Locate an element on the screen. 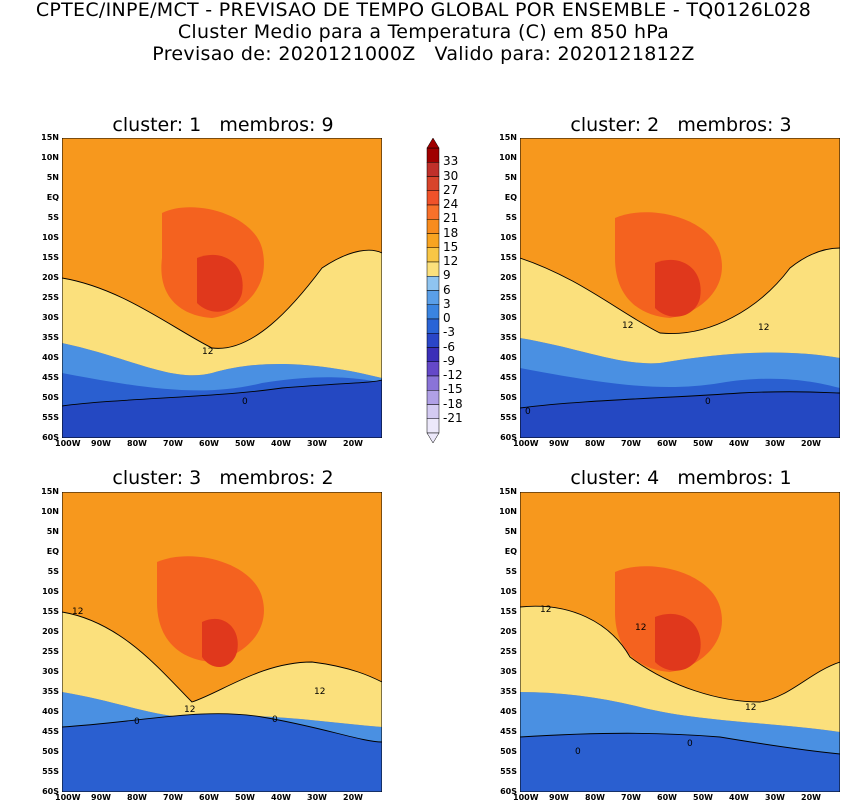  panel-2-lon-label: 30W is located at coordinates (775, 443).